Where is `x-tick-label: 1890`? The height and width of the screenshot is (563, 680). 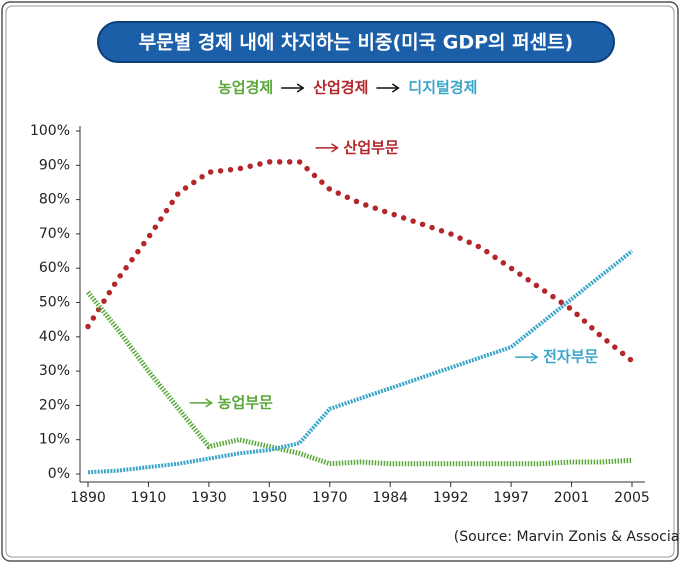 x-tick-label: 1890 is located at coordinates (88, 498).